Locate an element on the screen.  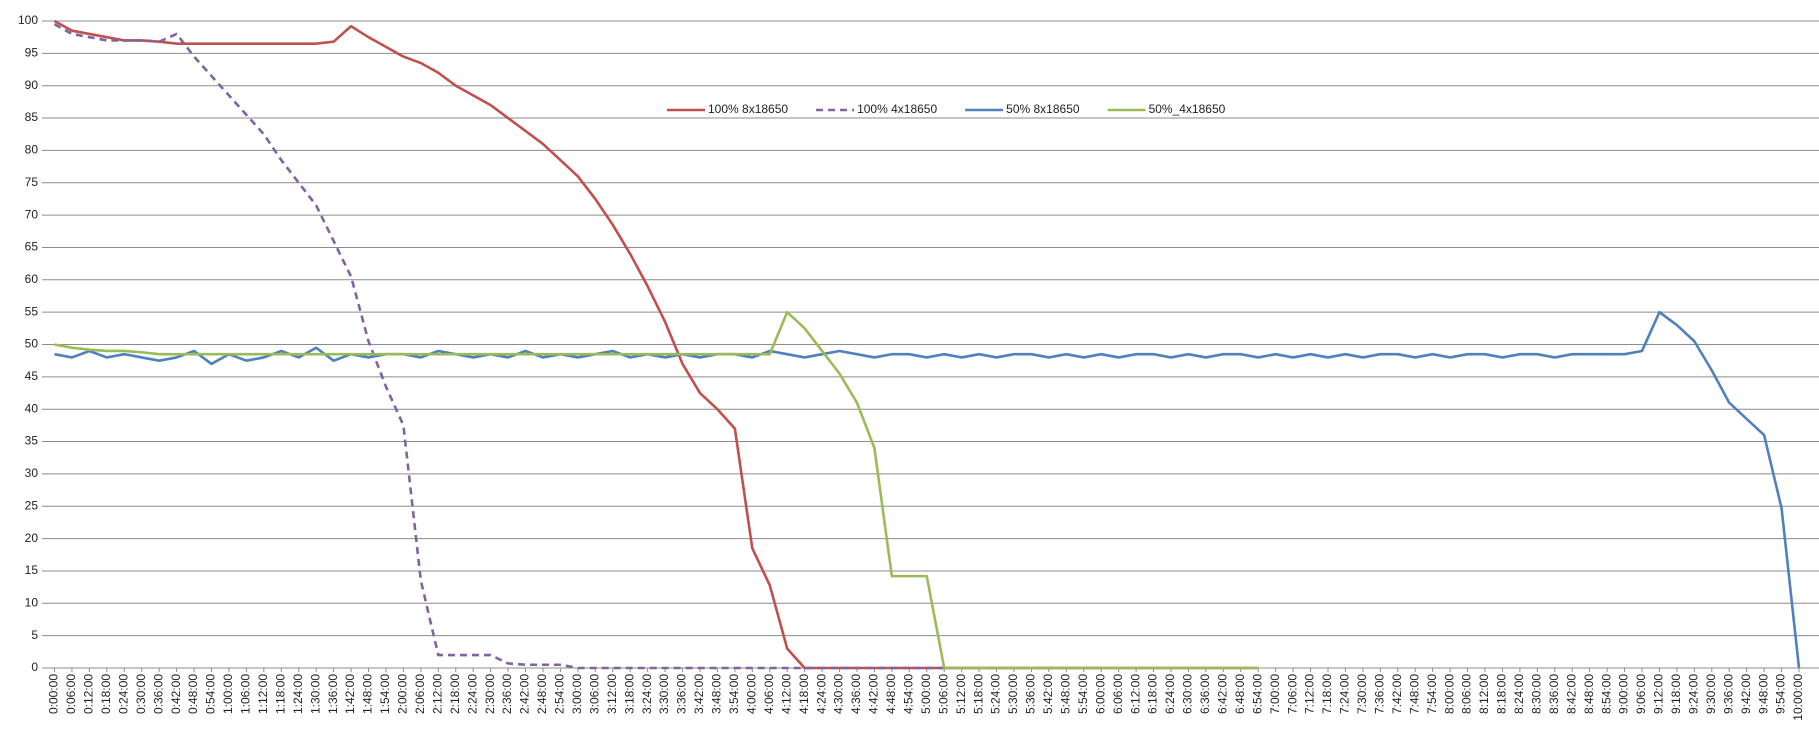
y-tick-label: 25 is located at coordinates (32, 505).